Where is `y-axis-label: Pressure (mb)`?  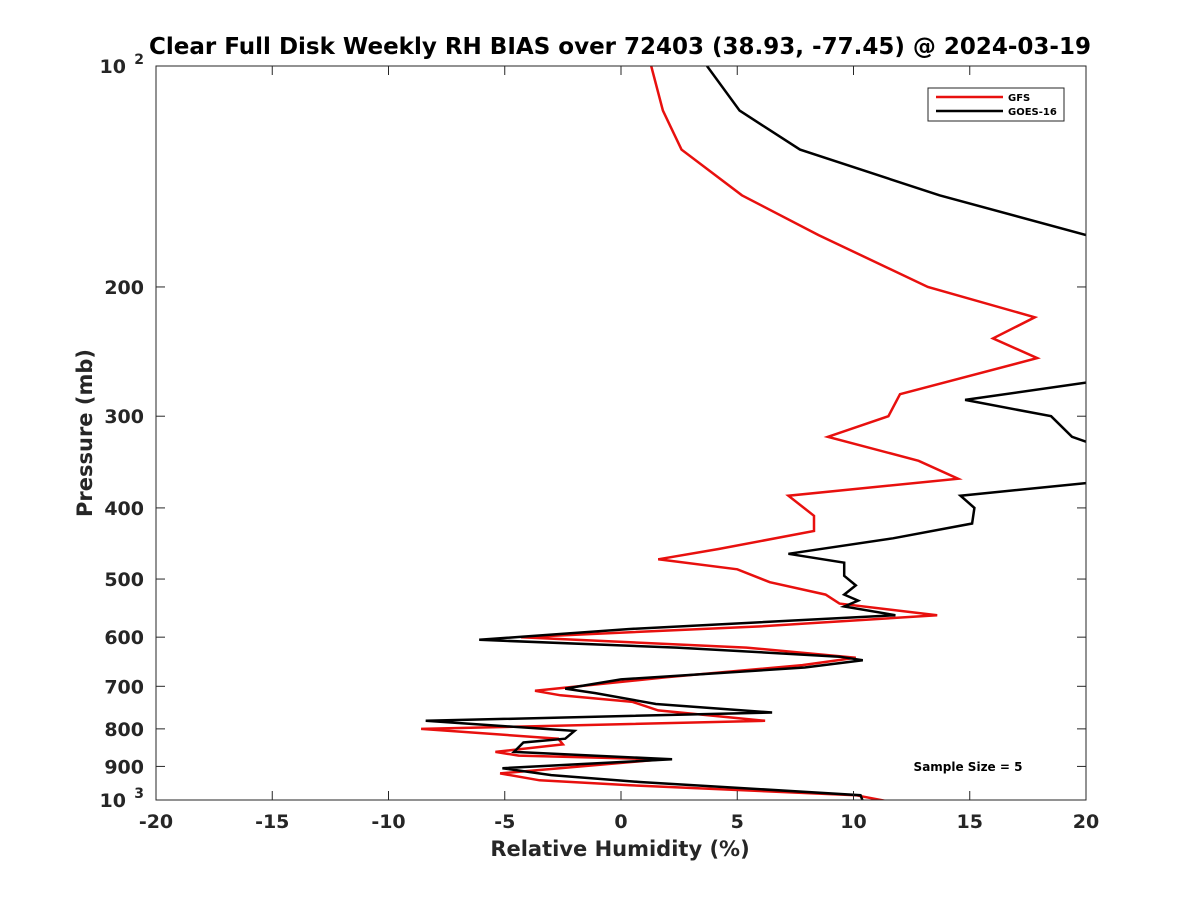
y-axis-label: Pressure (mb) is located at coordinates (85, 433).